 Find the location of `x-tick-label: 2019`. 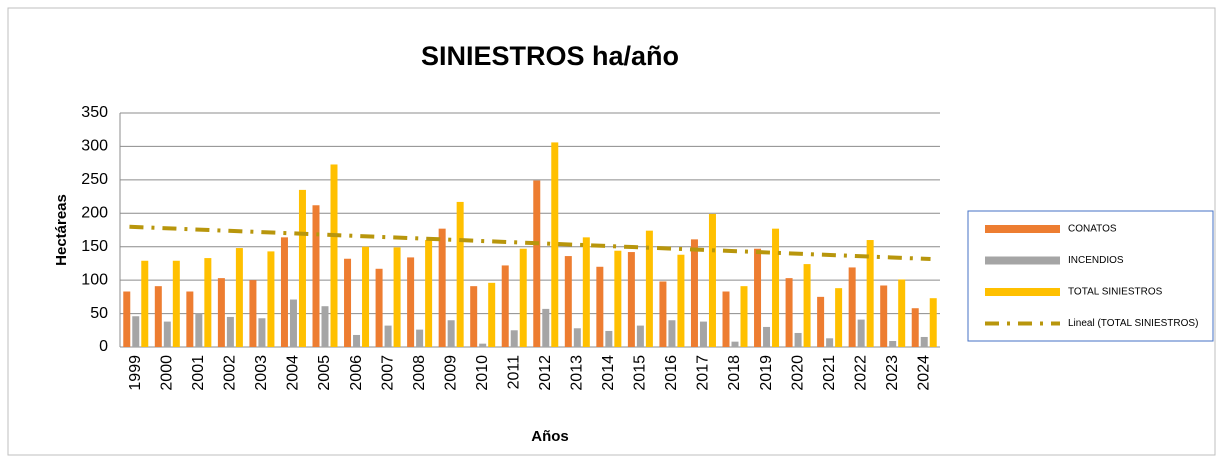

x-tick-label: 2019 is located at coordinates (766, 373).